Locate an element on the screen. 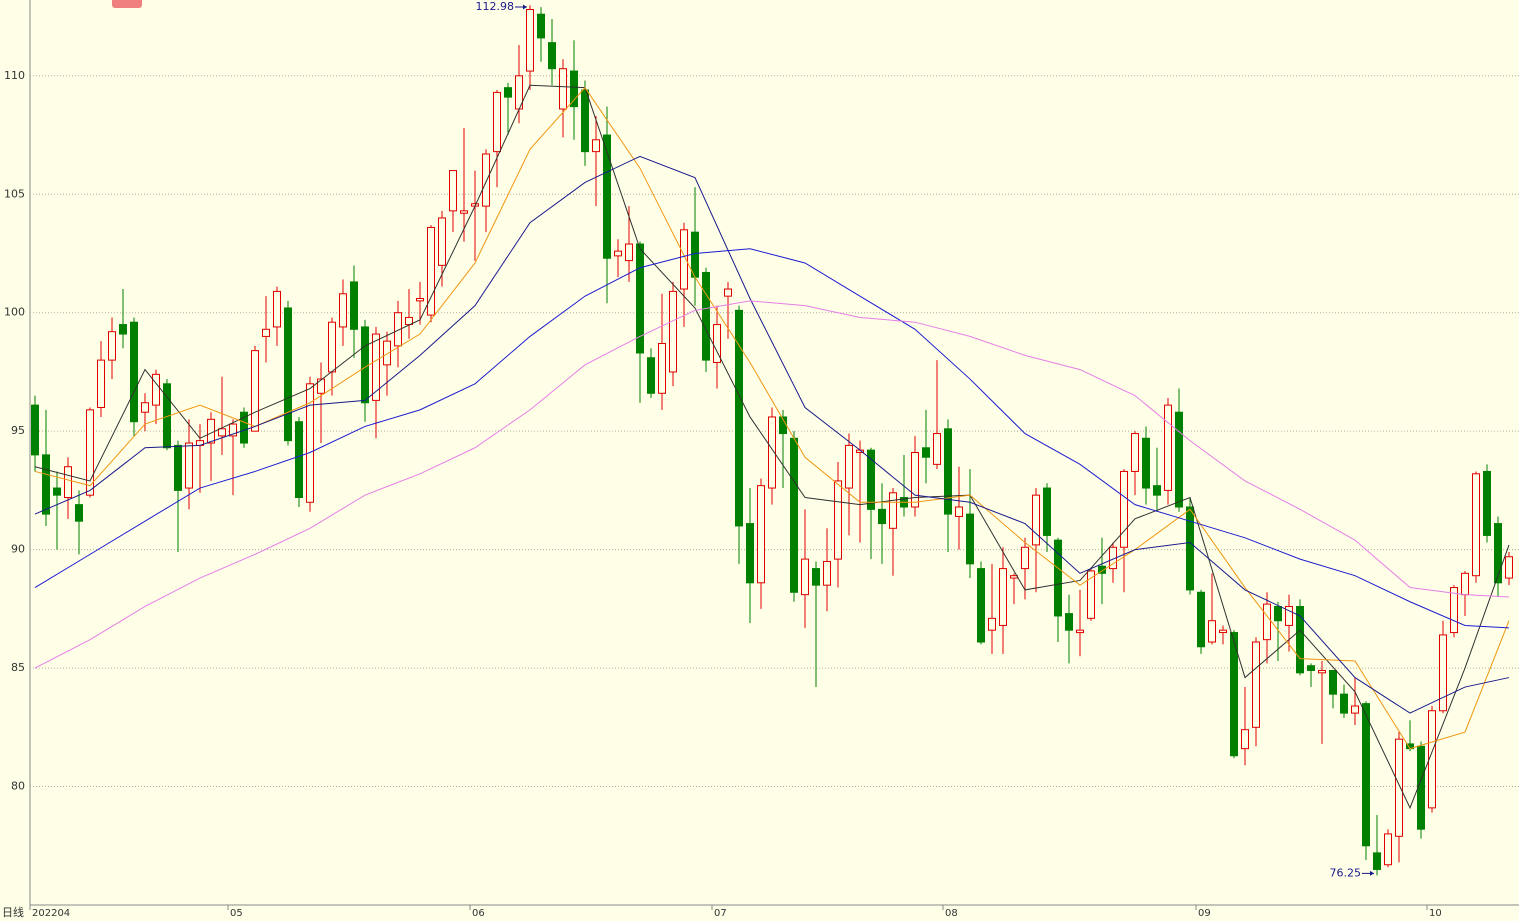 The height and width of the screenshot is (921, 1519). min-label: 76.25 is located at coordinates (1346, 872).